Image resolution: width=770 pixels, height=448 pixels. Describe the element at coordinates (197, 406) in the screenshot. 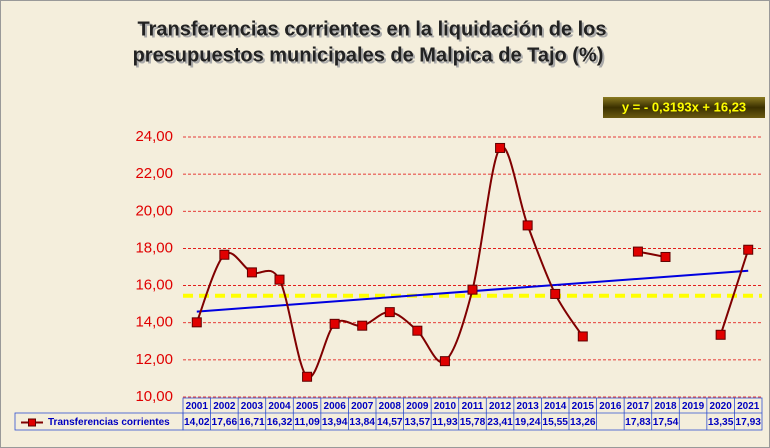

I see `x-tick-label: 2001` at that location.